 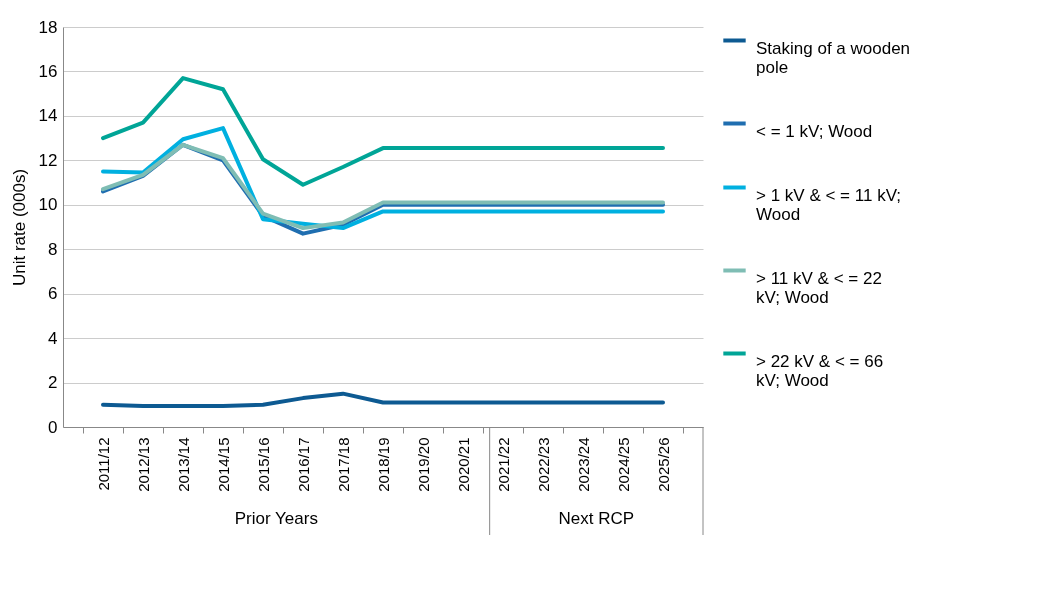 I want to click on y-tick-label: 14, so click(x=48, y=116).